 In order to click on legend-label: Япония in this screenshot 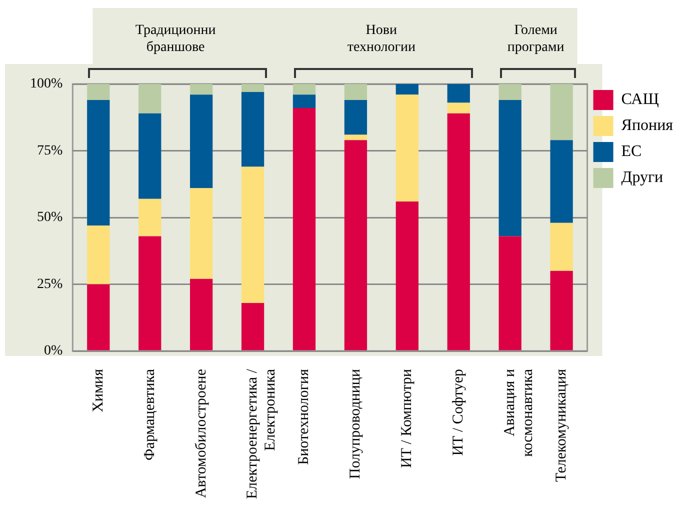, I will do `click(647, 125)`.